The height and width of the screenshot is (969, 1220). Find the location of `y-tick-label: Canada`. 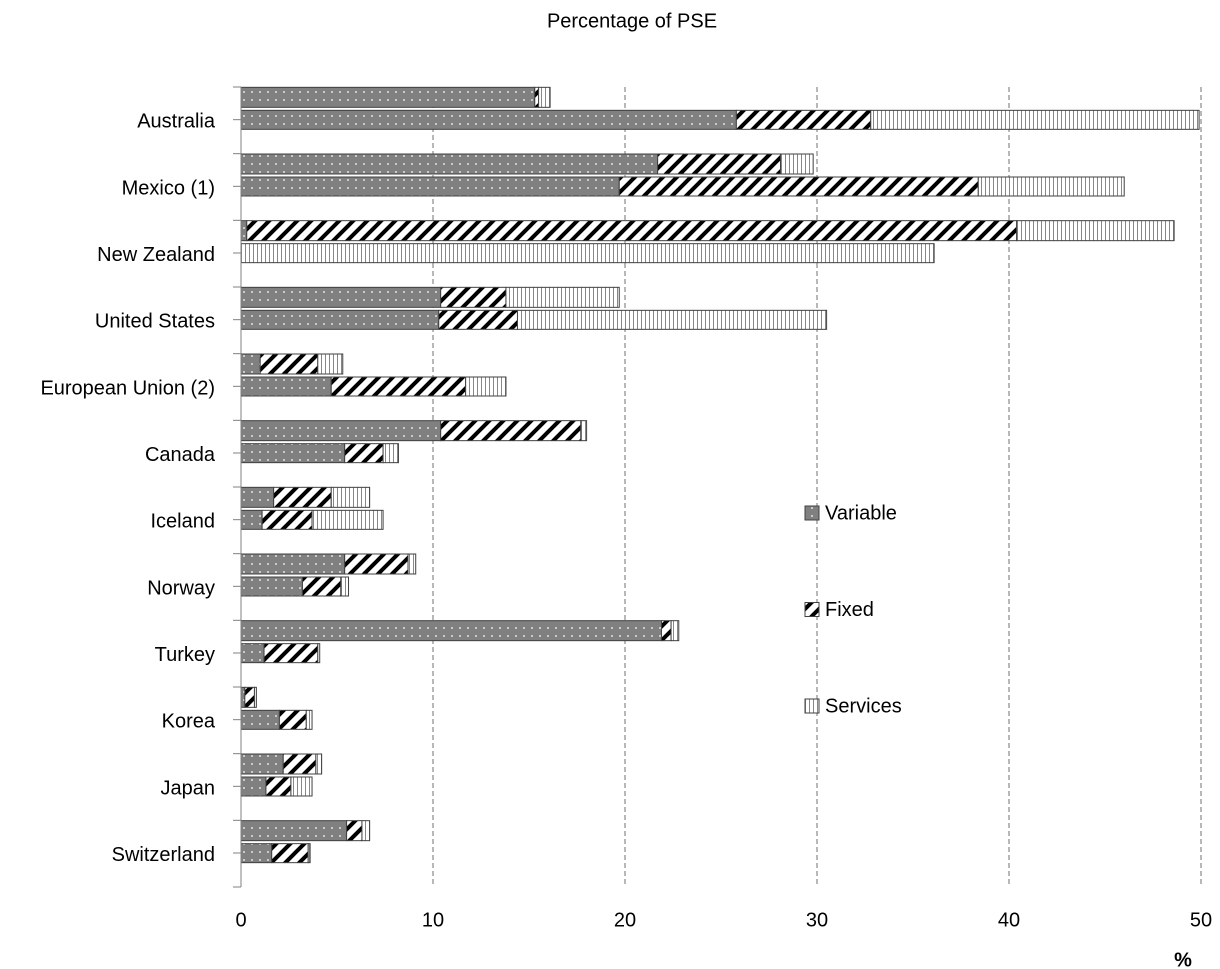

y-tick-label: Canada is located at coordinates (180, 455).